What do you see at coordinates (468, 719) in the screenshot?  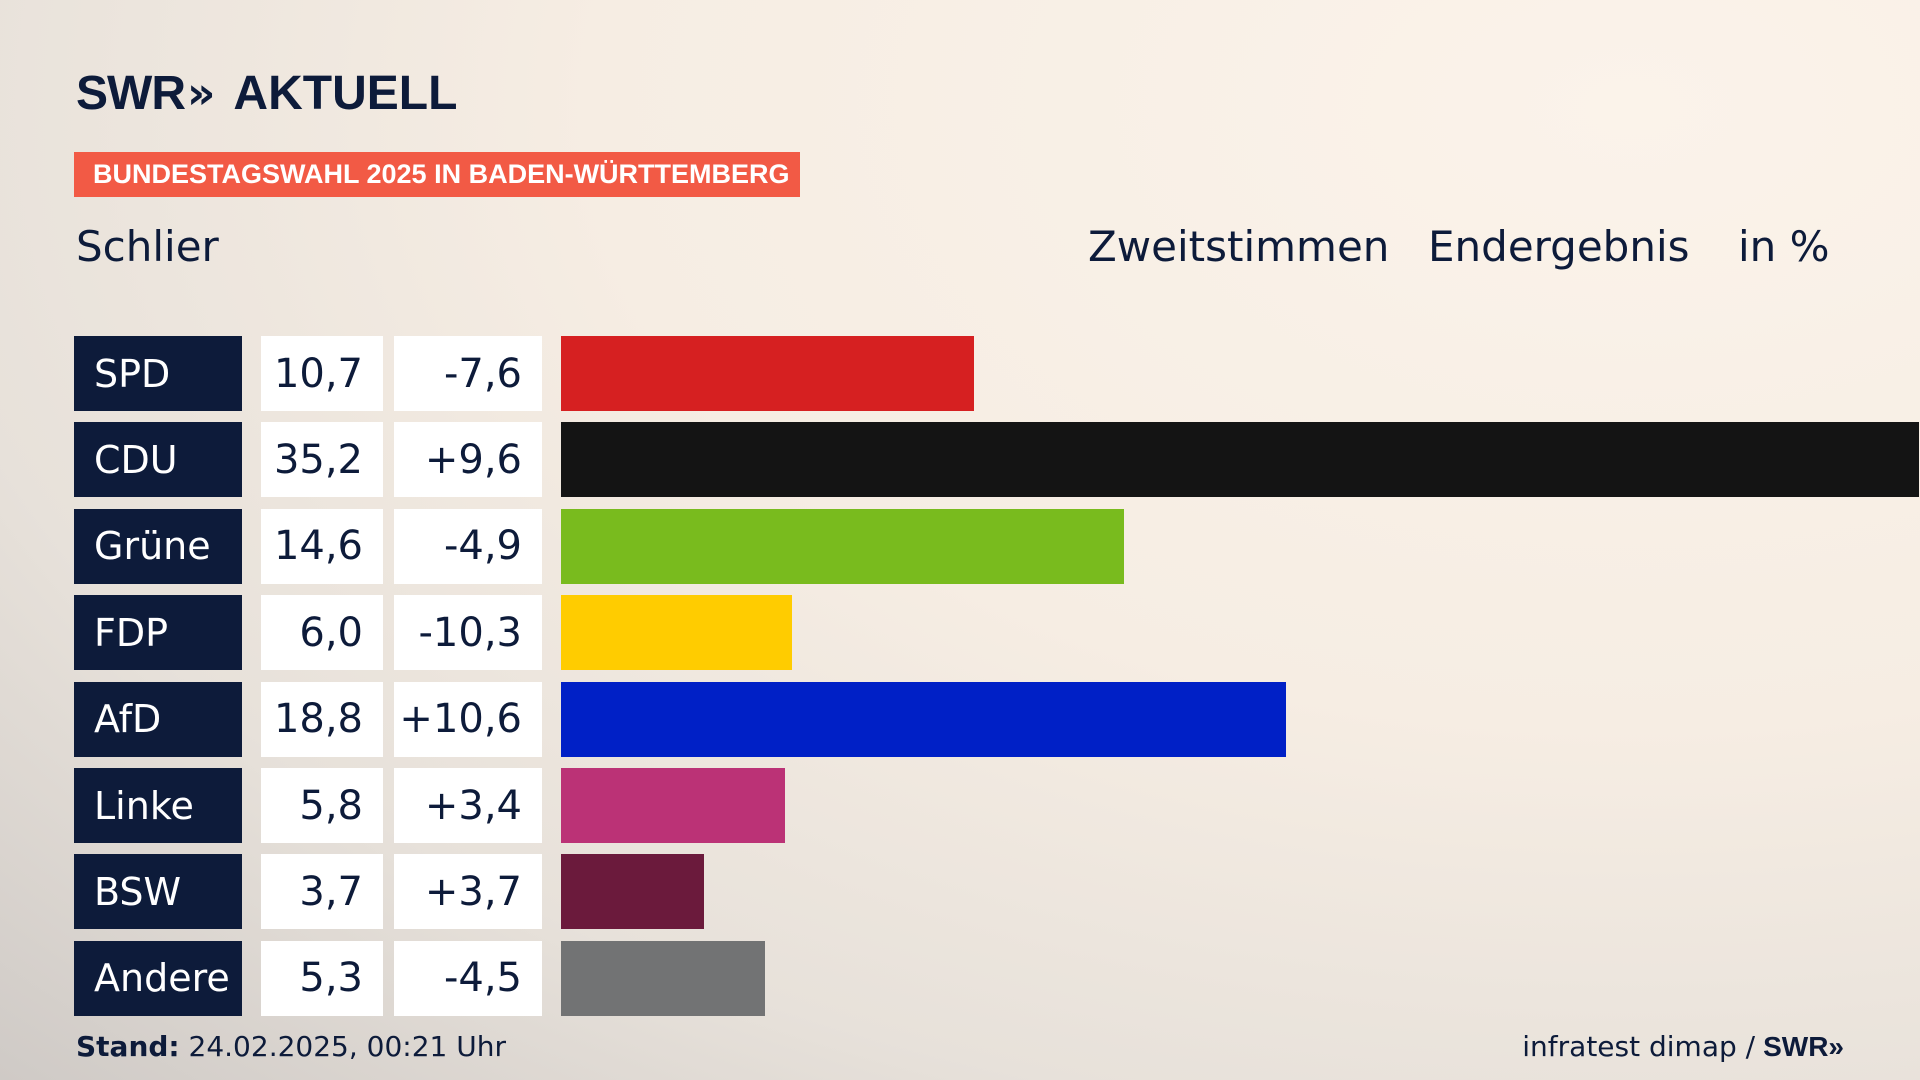 I see `vote-change-value: +10,6` at bounding box center [468, 719].